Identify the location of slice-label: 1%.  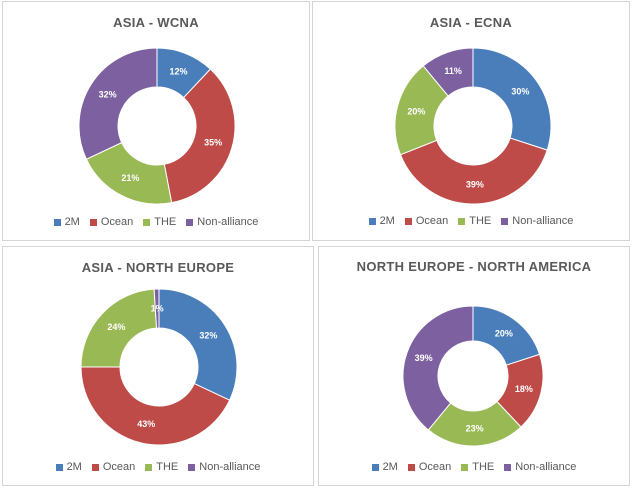
(157, 309).